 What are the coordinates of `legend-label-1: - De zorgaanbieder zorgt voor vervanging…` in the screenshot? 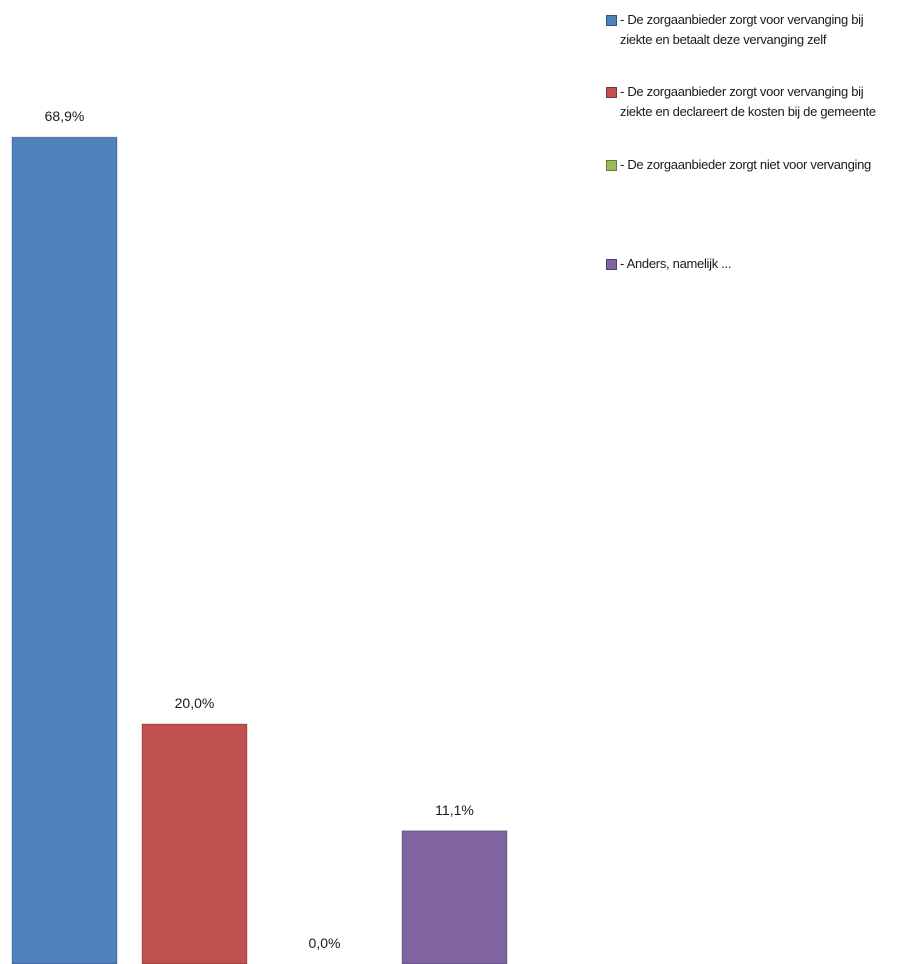 It's located at (742, 29).